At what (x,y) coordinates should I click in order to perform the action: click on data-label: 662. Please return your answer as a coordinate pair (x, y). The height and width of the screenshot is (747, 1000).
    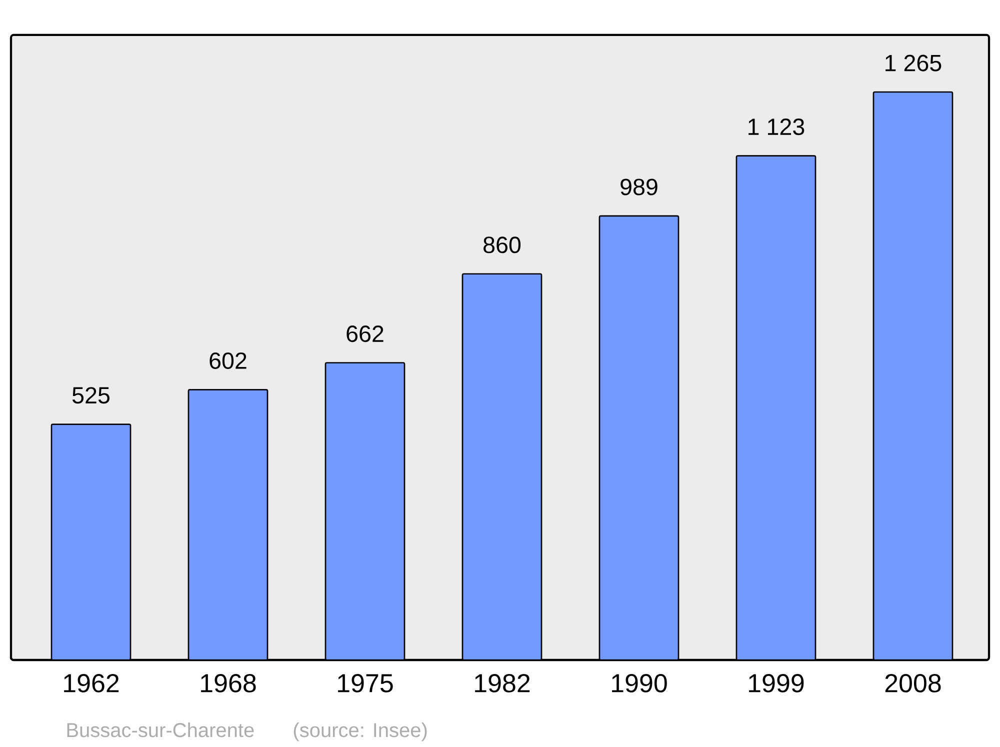
    Looking at the image, I should click on (365, 334).